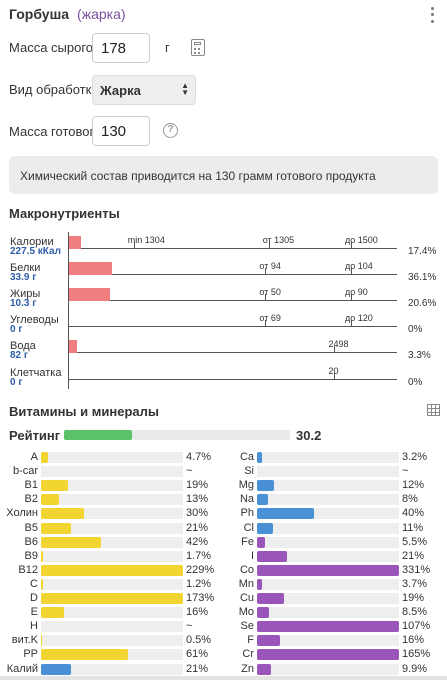 The height and width of the screenshot is (680, 447). What do you see at coordinates (246, 485) in the screenshot?
I see `nutrient-name: Mg` at bounding box center [246, 485].